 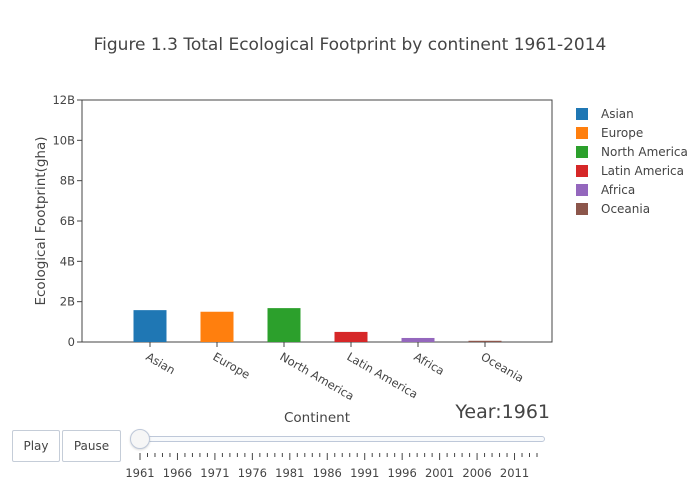 I want to click on legend-label: North America, so click(x=644, y=152).